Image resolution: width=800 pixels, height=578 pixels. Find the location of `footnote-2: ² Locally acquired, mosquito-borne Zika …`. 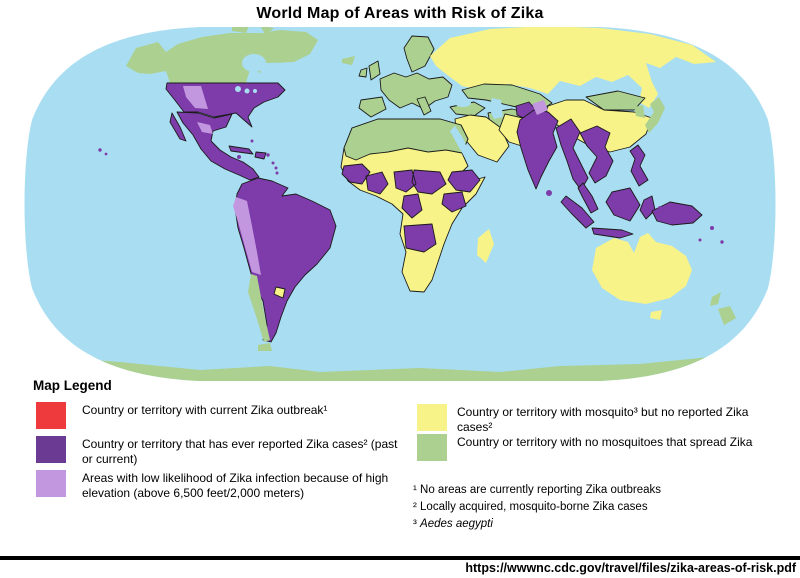

footnote-2: ² Locally acquired, mosquito-borne Zika … is located at coordinates (530, 507).